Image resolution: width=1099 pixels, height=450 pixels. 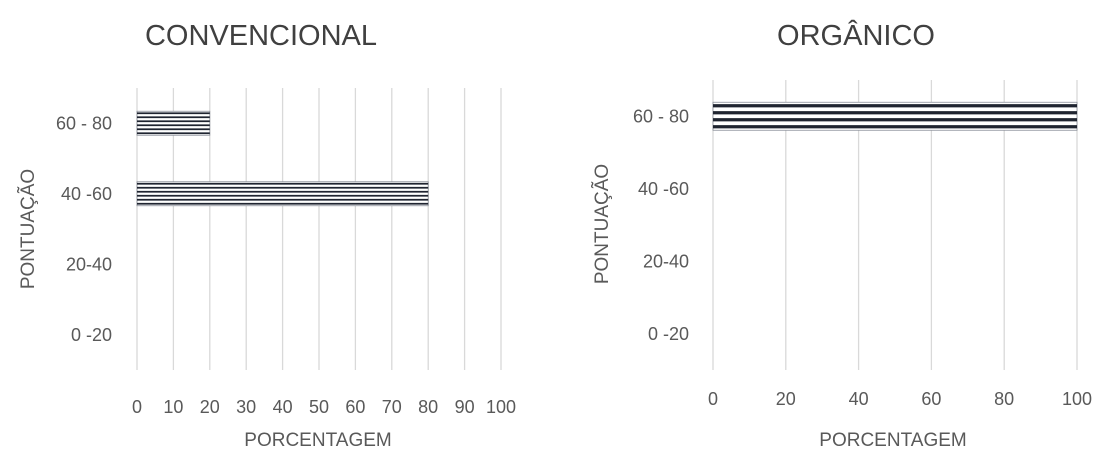 What do you see at coordinates (173, 407) in the screenshot?
I see `x-tick-label: 10` at bounding box center [173, 407].